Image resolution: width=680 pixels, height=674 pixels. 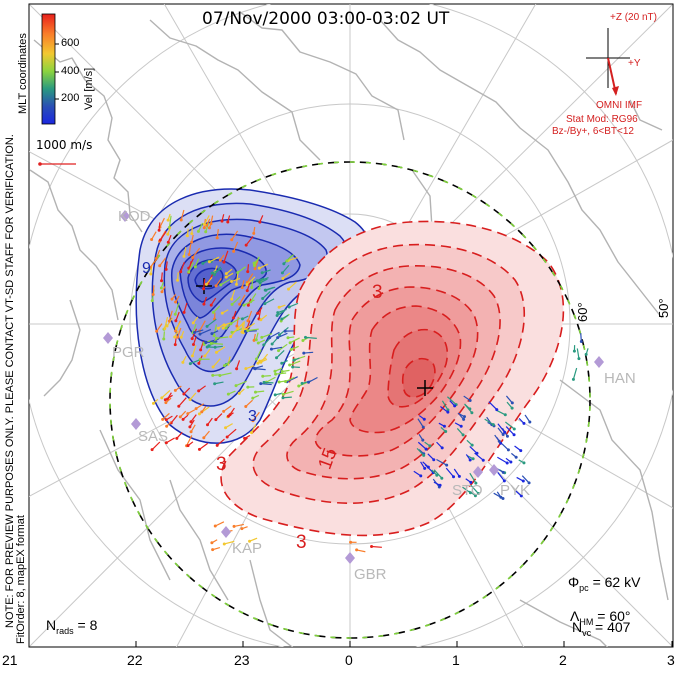 What do you see at coordinates (136, 424) in the screenshot?
I see `station-marker-sas` at bounding box center [136, 424].